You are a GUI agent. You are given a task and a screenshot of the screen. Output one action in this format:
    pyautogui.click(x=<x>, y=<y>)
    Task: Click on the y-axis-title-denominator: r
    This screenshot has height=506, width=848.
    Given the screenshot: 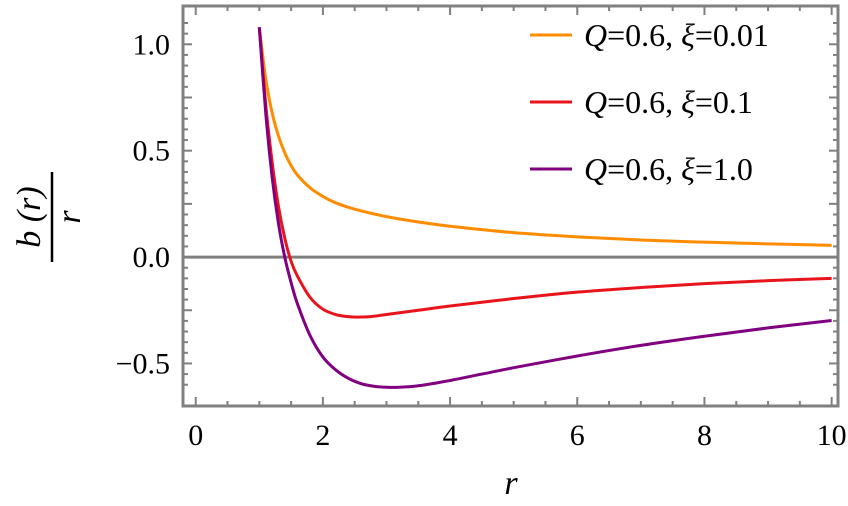 What is the action you would take?
    pyautogui.click(x=69, y=217)
    